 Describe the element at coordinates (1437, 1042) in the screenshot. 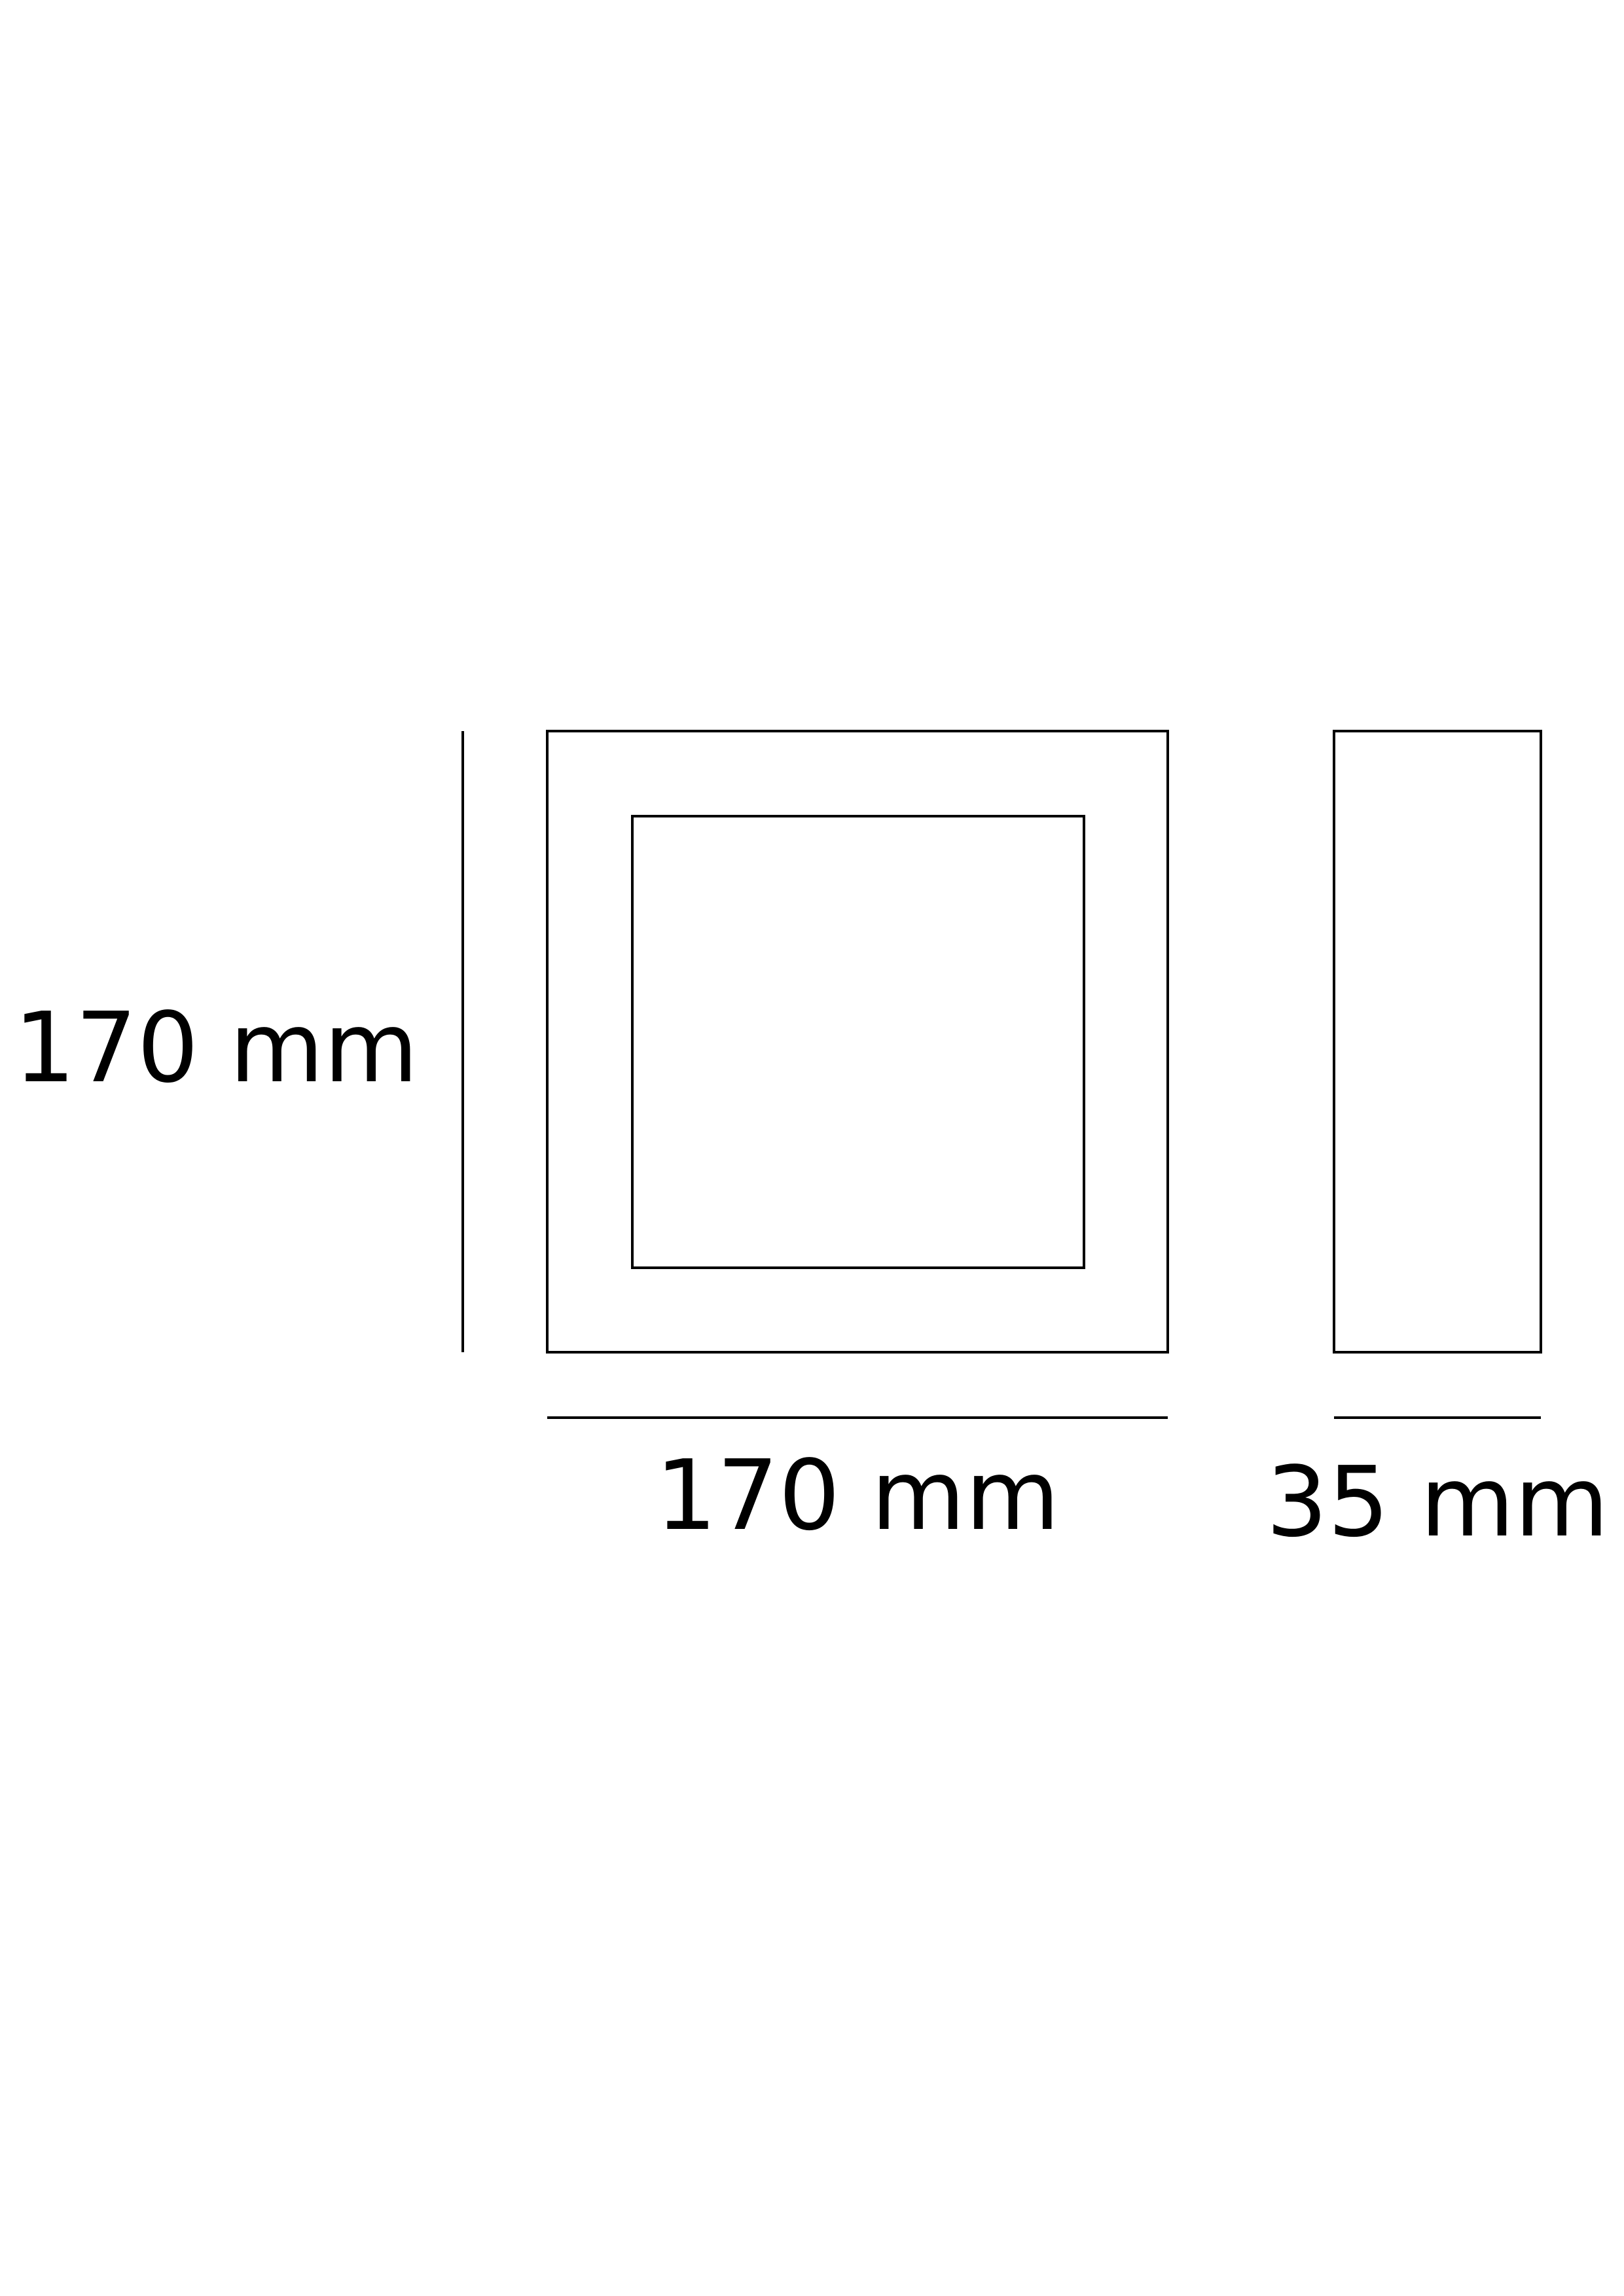

I see `side-view-profile` at that location.